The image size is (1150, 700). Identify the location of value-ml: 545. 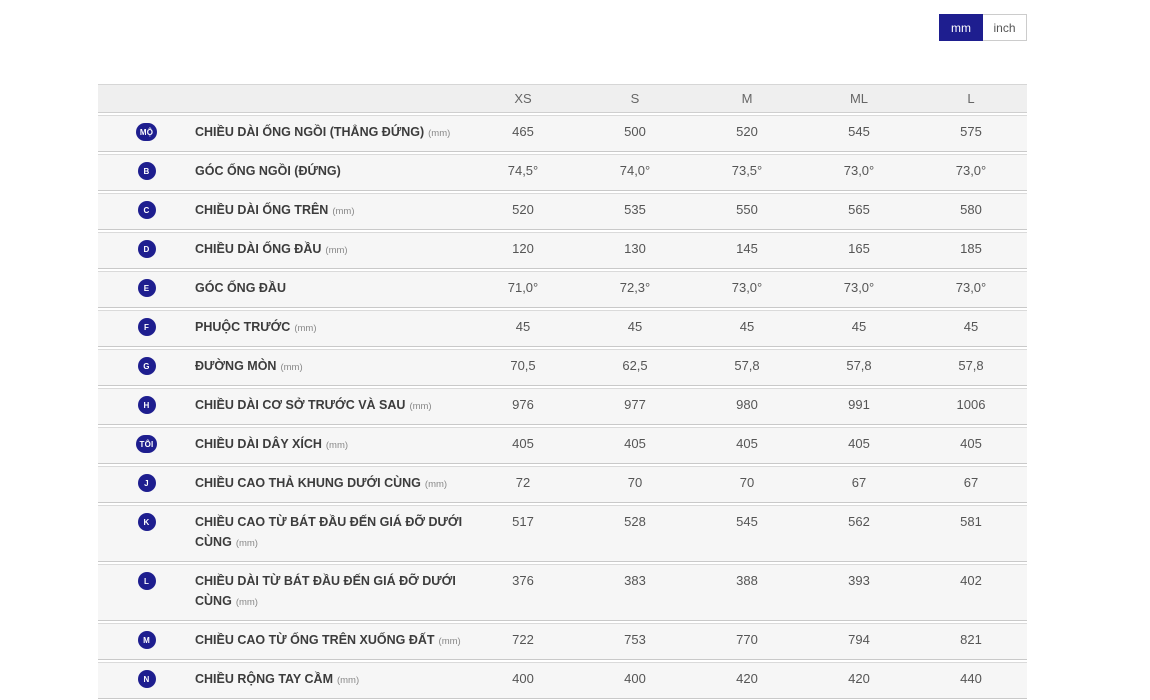
(859, 131).